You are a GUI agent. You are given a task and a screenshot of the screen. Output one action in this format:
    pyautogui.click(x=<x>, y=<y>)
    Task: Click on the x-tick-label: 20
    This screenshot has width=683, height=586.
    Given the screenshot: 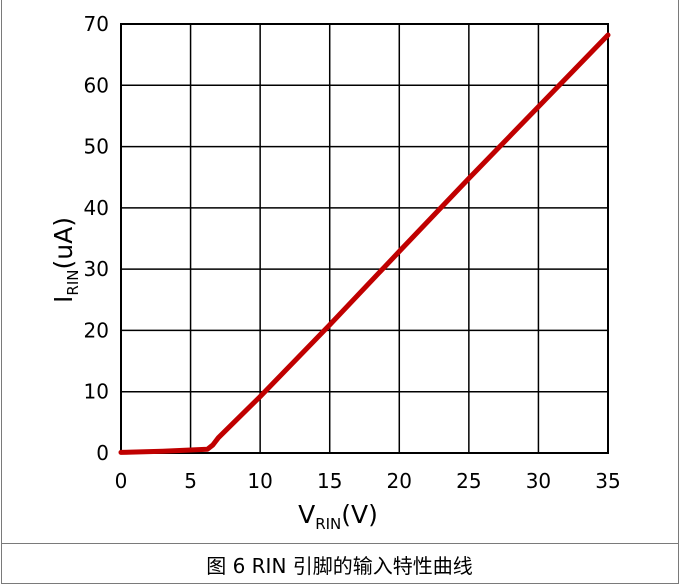 What is the action you would take?
    pyautogui.click(x=399, y=481)
    